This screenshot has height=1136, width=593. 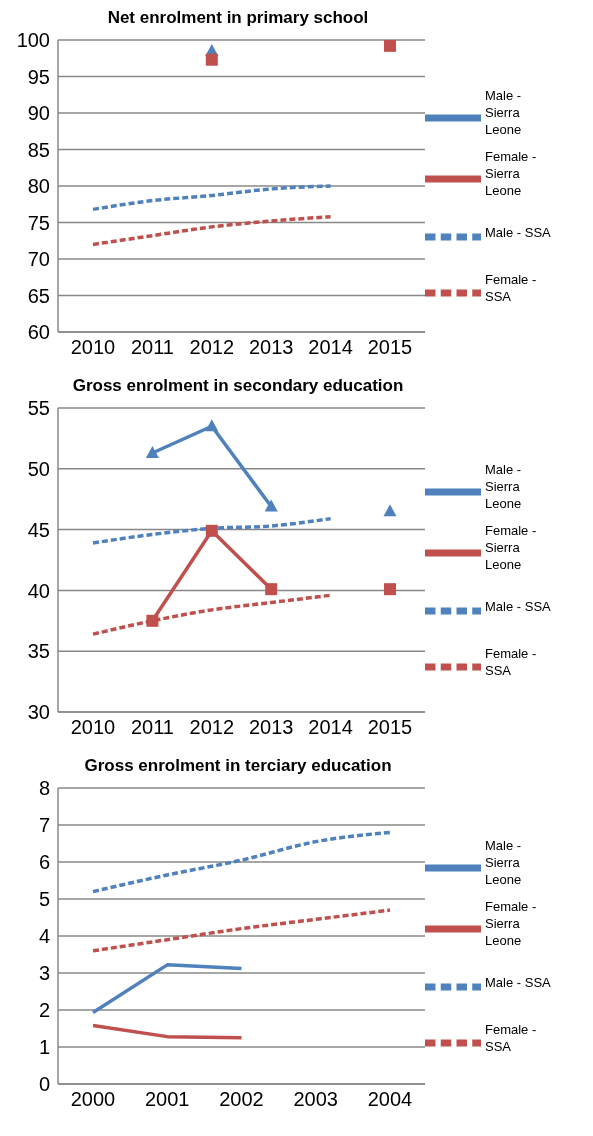 I want to click on x-tick-label: 2003, so click(x=315, y=1099).